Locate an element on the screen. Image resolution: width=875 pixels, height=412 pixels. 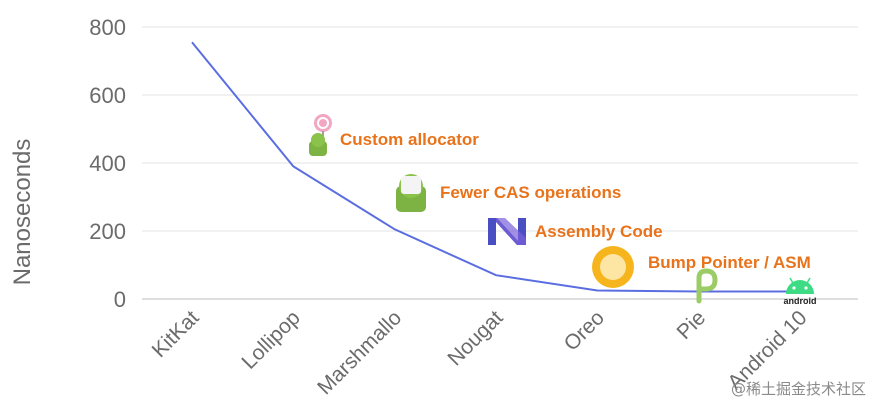
y-axis-label: Nanoseconds is located at coordinates (22, 212).